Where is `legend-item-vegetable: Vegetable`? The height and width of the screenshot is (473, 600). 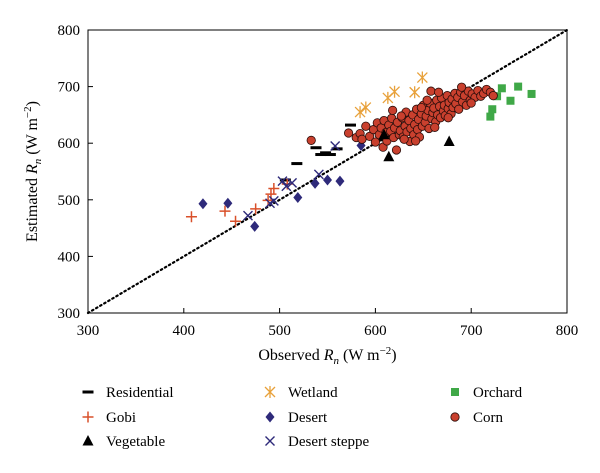
legend-item-vegetable: Vegetable is located at coordinates (123, 442).